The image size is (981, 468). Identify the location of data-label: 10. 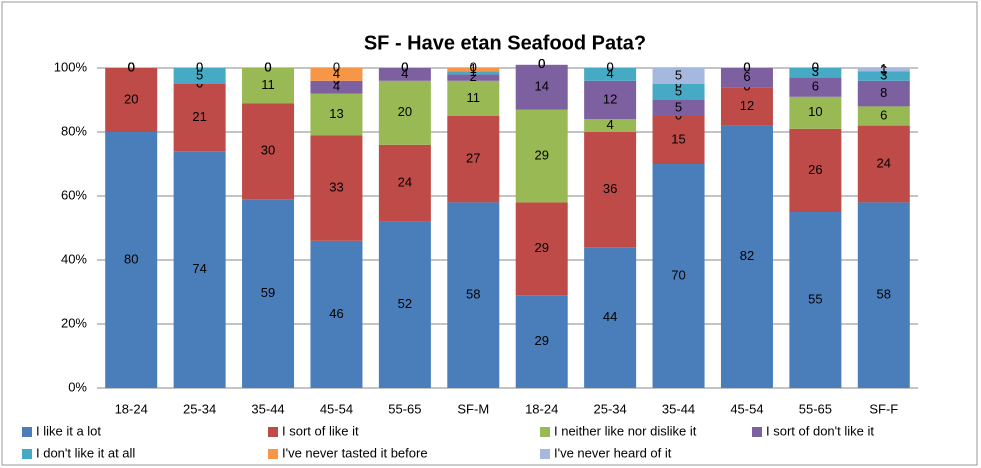
(815, 111).